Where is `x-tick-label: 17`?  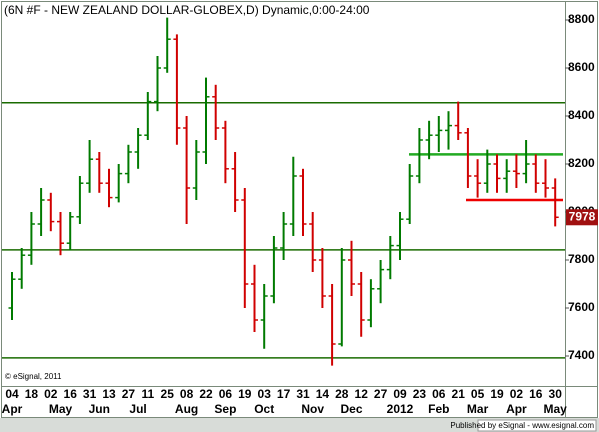 x-tick-label: 17 is located at coordinates (284, 394).